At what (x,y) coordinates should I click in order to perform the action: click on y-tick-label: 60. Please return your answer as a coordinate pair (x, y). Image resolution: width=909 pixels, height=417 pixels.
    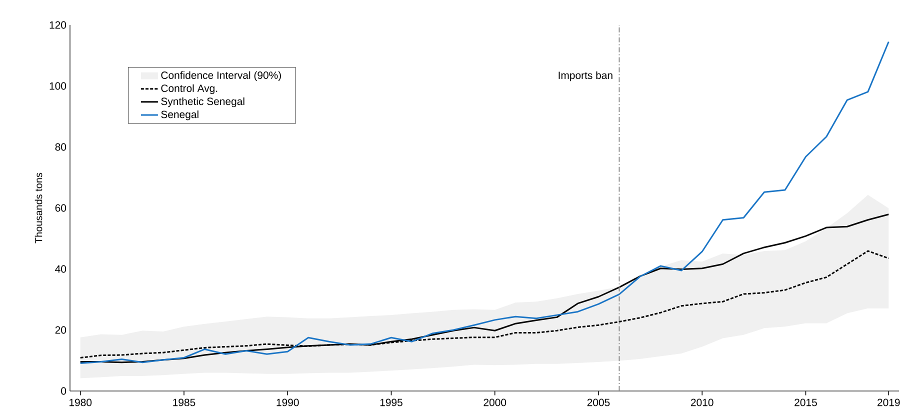
    Looking at the image, I should click on (60, 208).